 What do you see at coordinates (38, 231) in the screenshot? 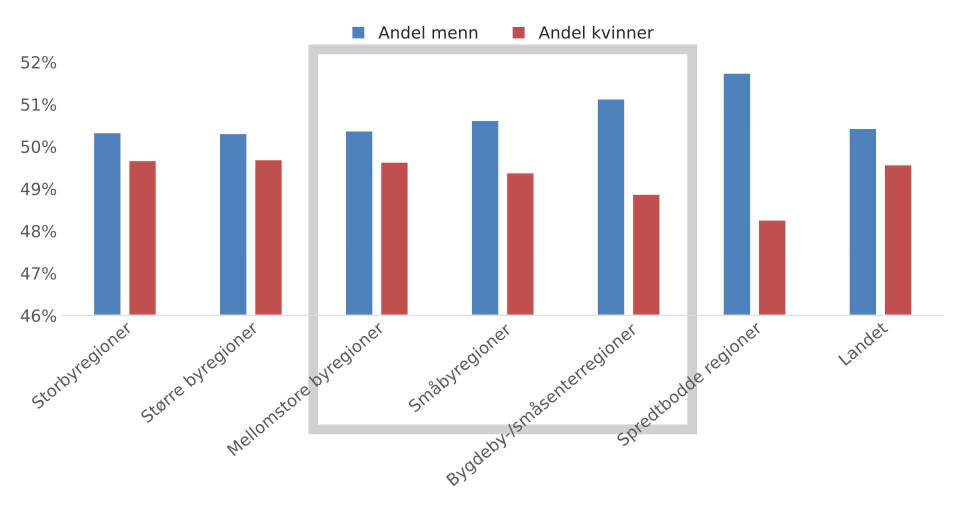
I see `y-tick-label: 48%` at bounding box center [38, 231].